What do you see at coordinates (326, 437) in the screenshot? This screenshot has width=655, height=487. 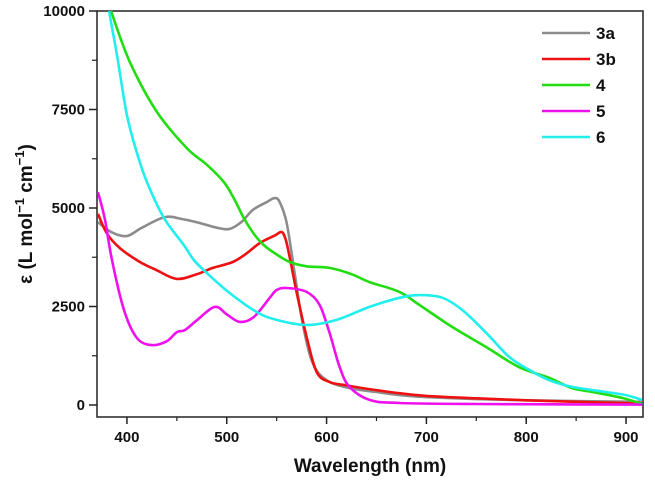 I see `x-tick-label: 600` at bounding box center [326, 437].